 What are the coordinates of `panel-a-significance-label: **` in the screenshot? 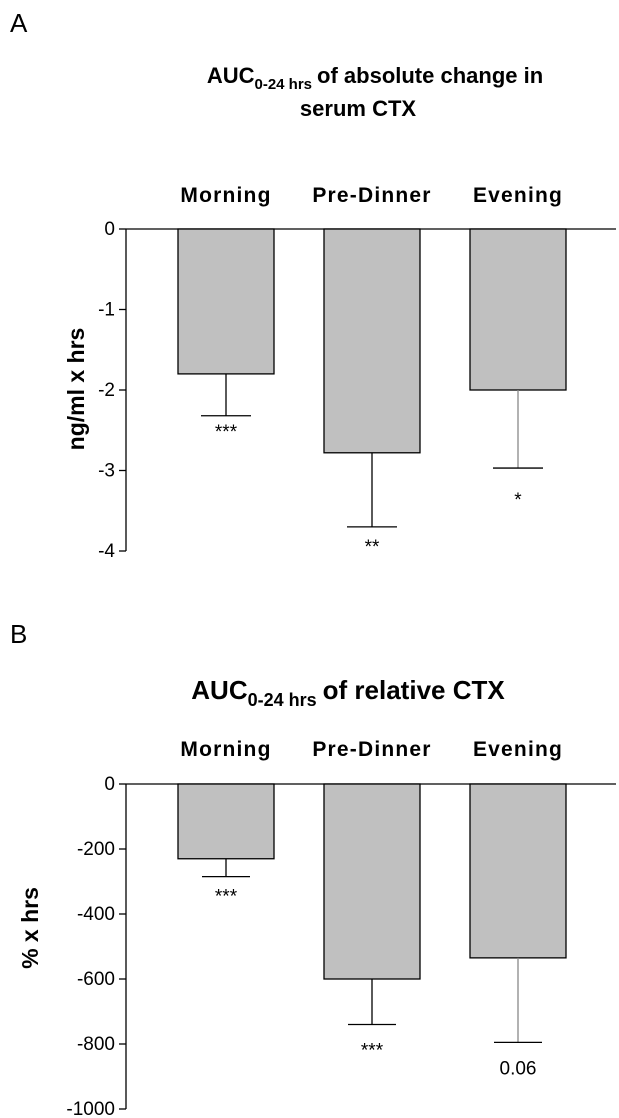 It's located at (372, 547).